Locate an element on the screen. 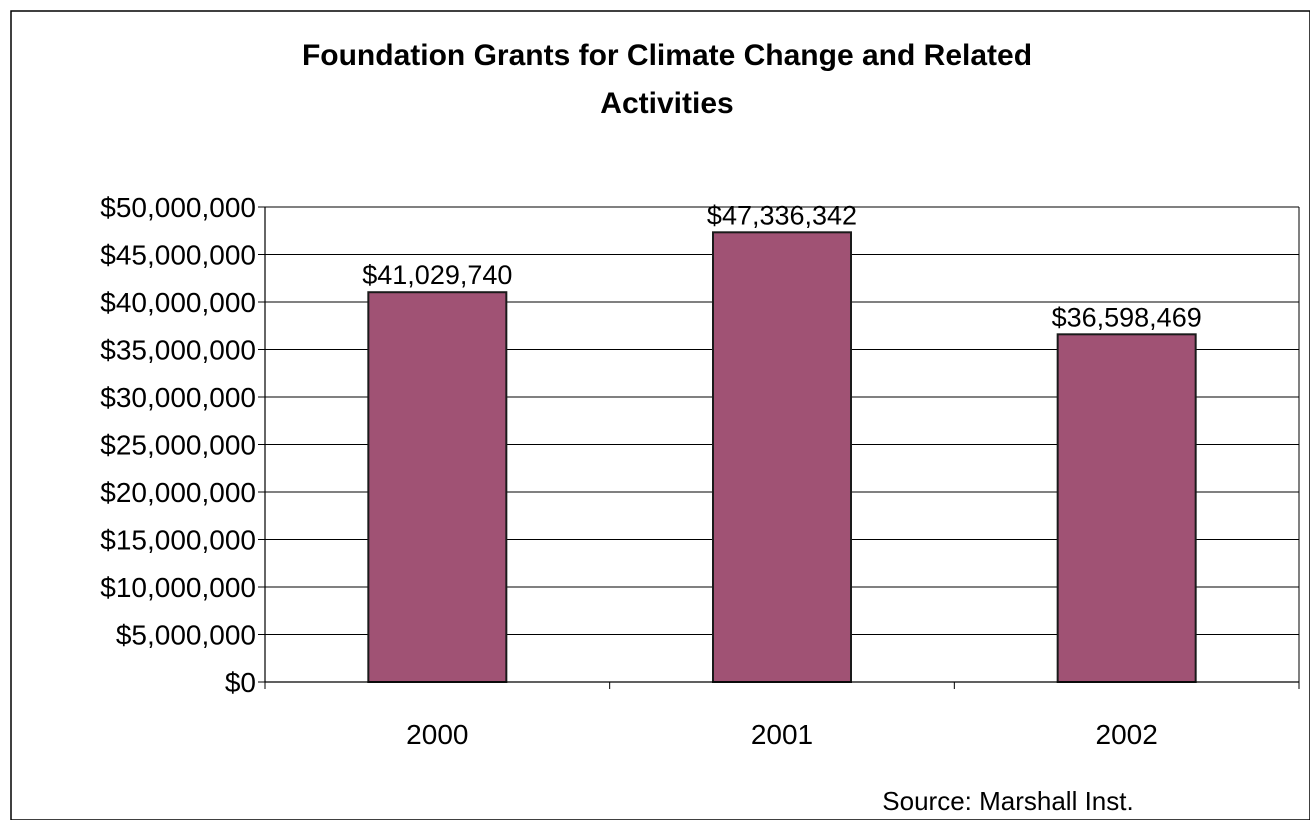  x-tick-label: 2002 is located at coordinates (1127, 734).